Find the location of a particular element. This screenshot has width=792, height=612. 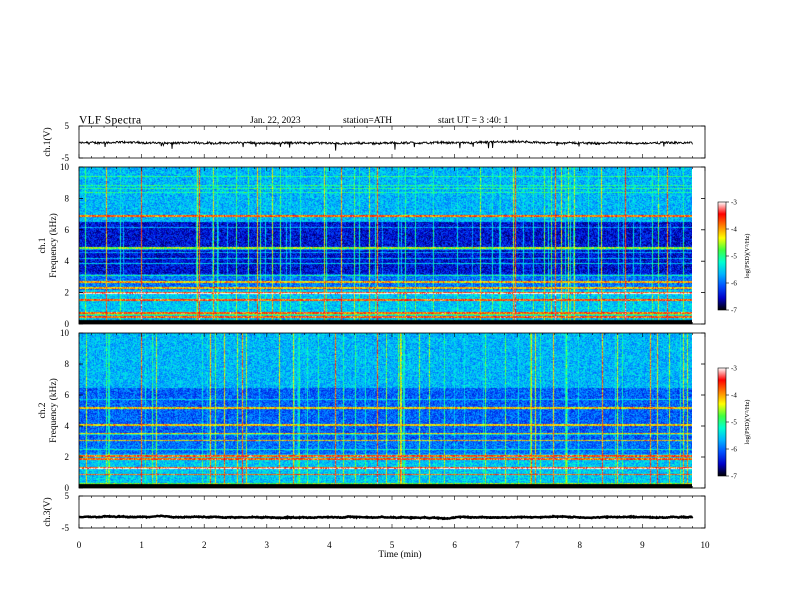

x-tick-label: 5 is located at coordinates (392, 545).